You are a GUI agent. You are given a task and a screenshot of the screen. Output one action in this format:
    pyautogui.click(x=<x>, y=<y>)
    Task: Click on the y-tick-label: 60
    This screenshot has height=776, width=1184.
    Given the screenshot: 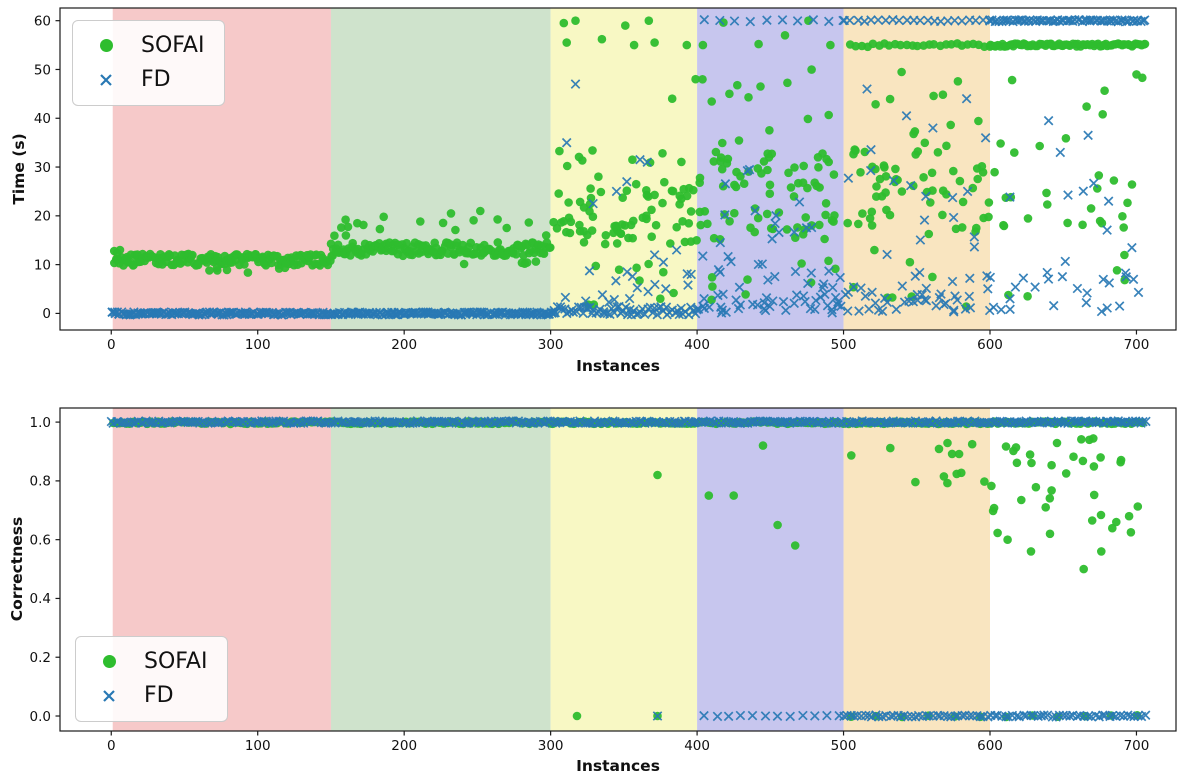 What is the action you would take?
    pyautogui.click(x=42, y=21)
    